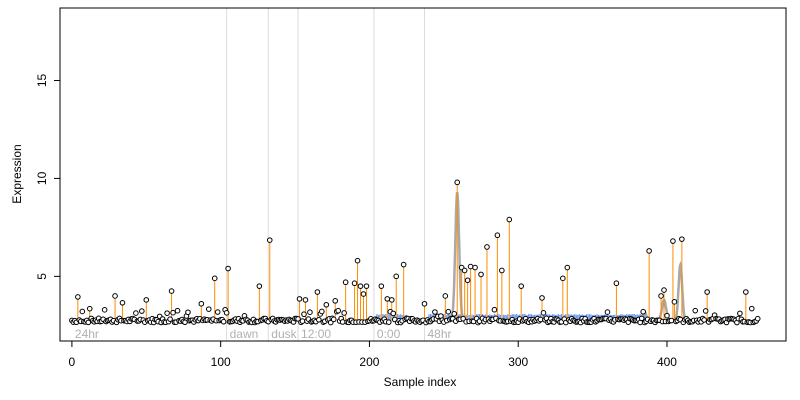 This screenshot has height=400, width=800. Describe the element at coordinates (518, 362) in the screenshot. I see `x-tick-label: 300` at that location.